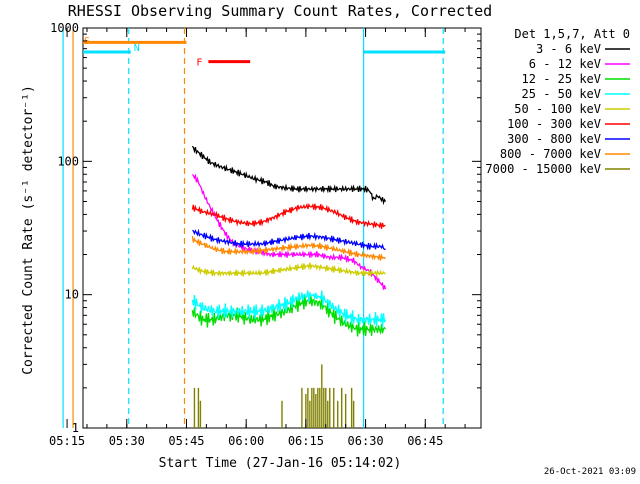 The height and width of the screenshot is (484, 640). I want to click on series-25-to-50kev, so click(289, 309).